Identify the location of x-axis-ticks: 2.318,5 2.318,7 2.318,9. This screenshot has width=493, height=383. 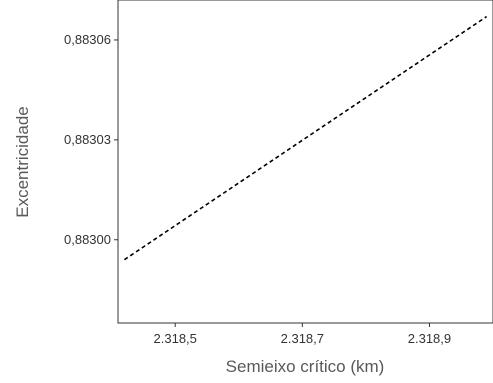
(302, 334).